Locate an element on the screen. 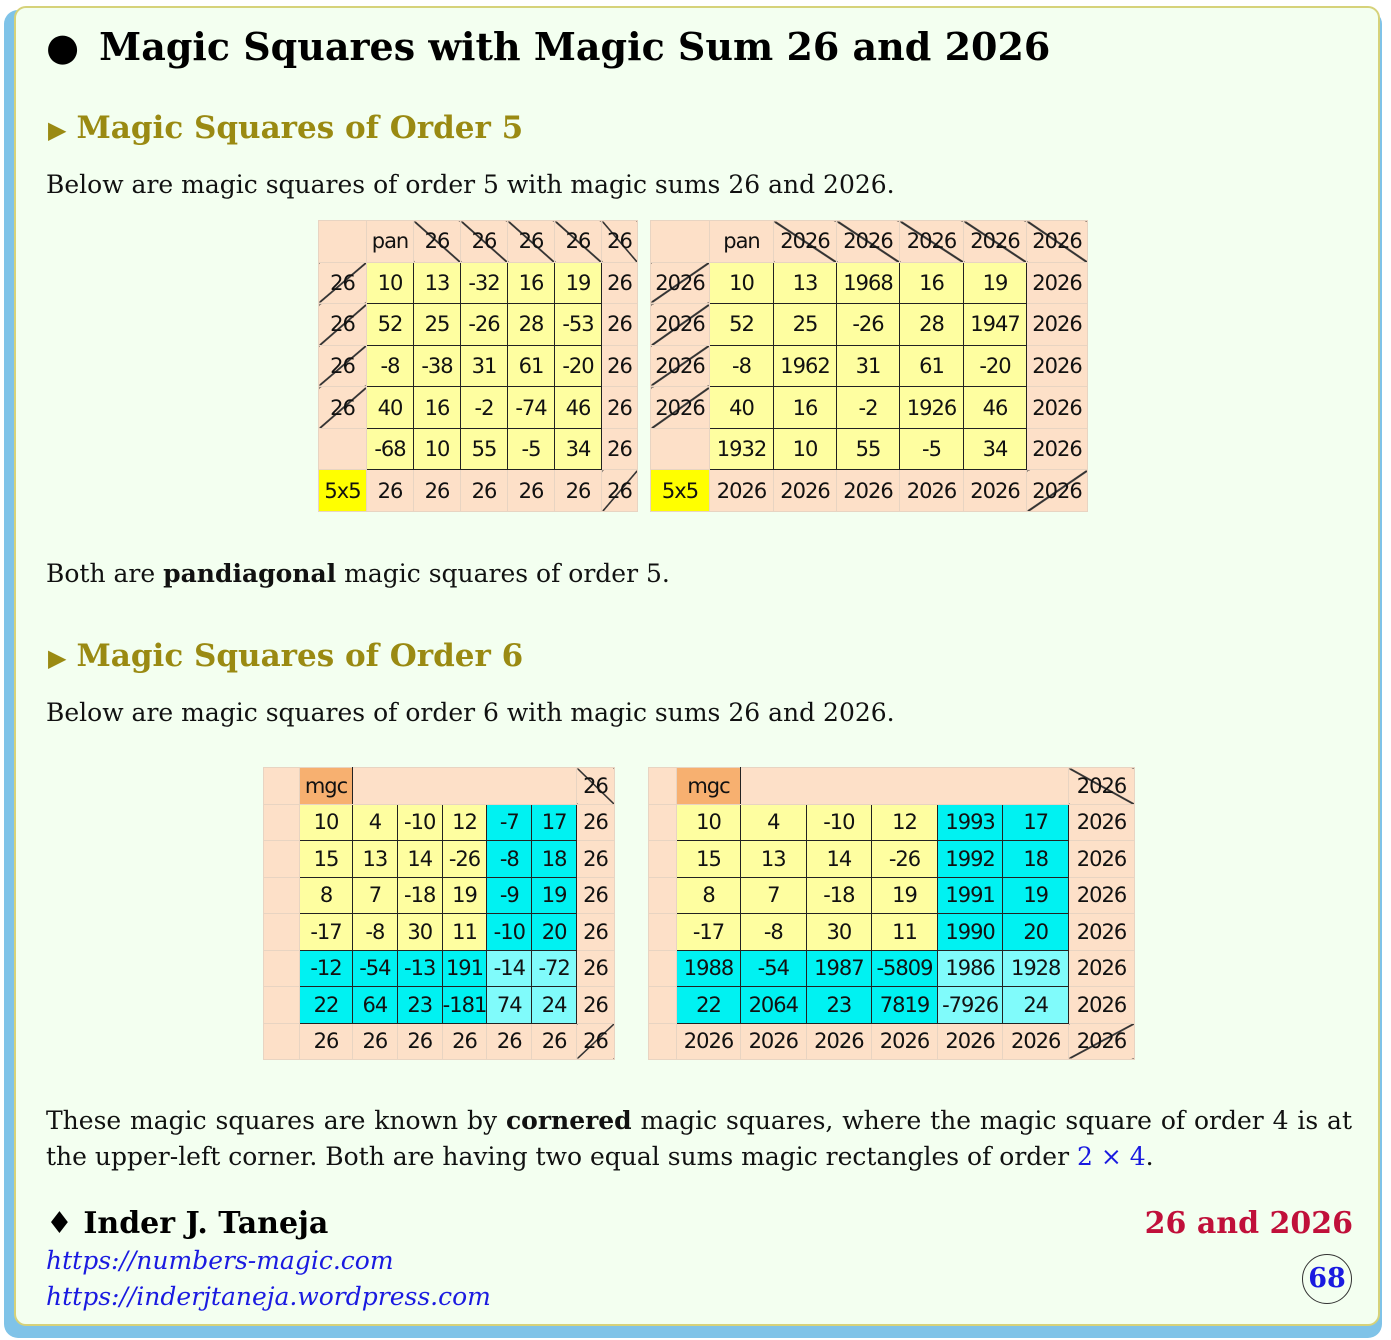 This screenshot has height=1340, width=1391. square-cell: 20 is located at coordinates (554, 932).